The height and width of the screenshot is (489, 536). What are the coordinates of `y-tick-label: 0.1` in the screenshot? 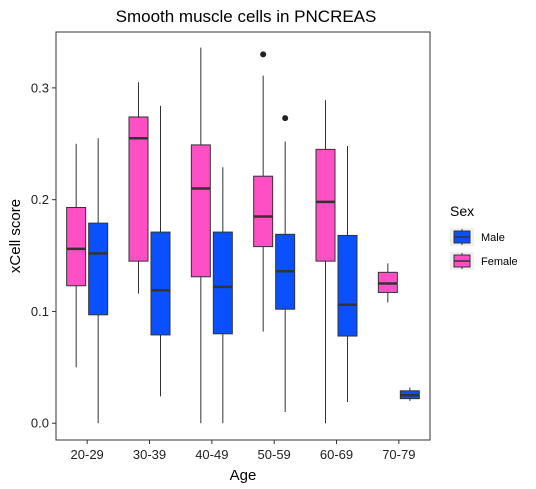 It's located at (40, 311).